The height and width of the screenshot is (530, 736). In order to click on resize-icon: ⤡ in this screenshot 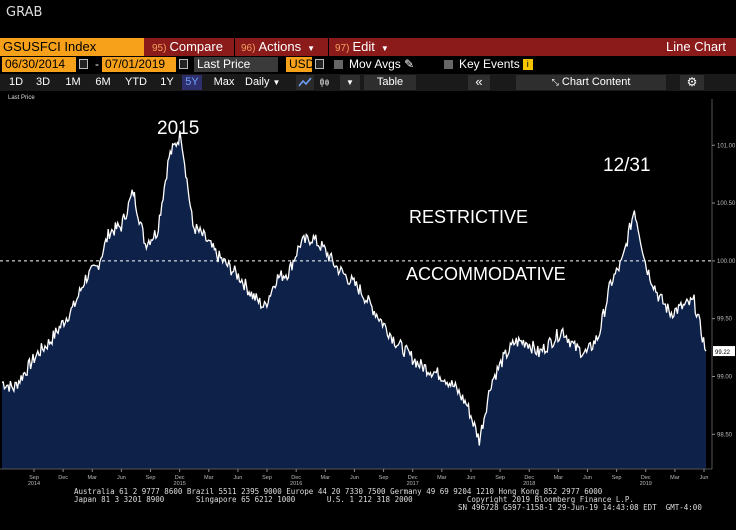, I will do `click(555, 82)`.